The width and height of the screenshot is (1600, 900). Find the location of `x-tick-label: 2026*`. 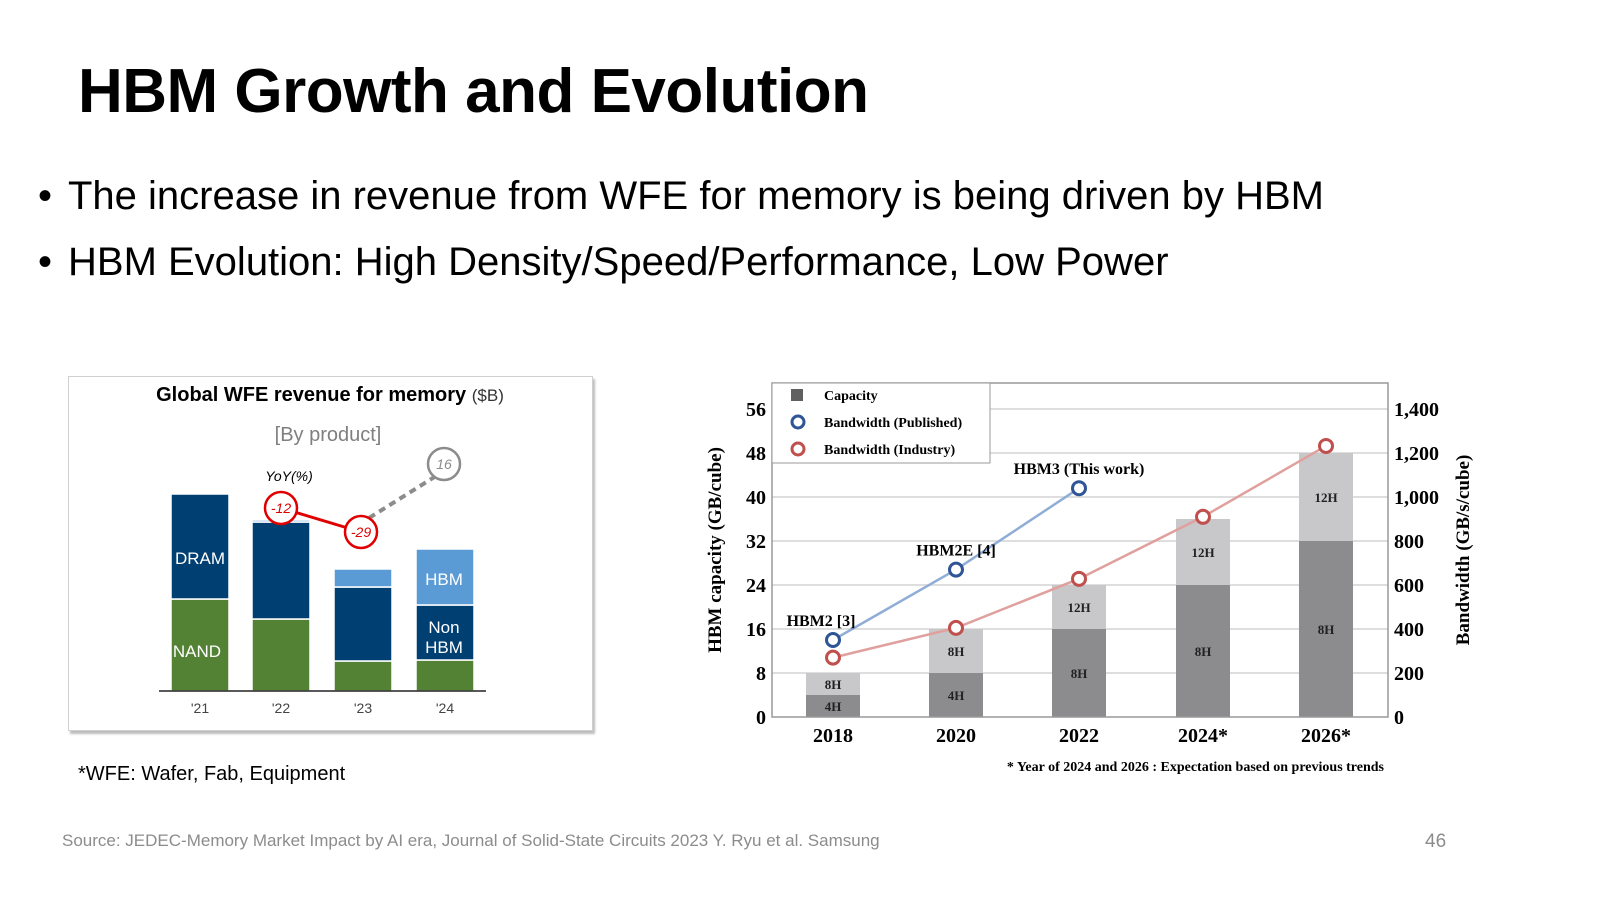

x-tick-label: 2026* is located at coordinates (1326, 736).